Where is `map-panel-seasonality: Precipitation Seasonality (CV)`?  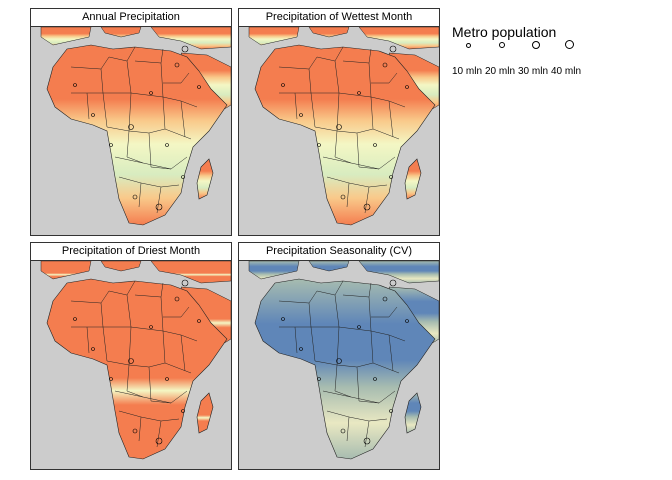 map-panel-seasonality: Precipitation Seasonality (CV) is located at coordinates (339, 356).